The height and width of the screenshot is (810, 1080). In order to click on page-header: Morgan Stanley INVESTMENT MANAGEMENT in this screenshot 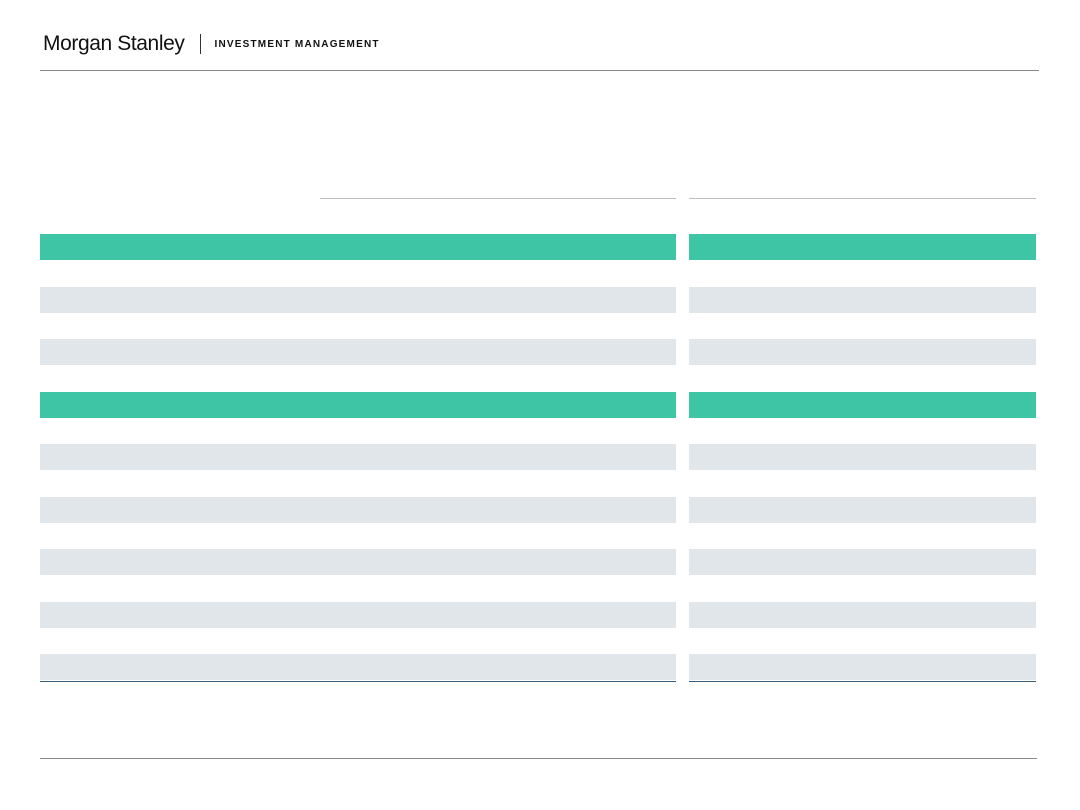, I will do `click(211, 44)`.